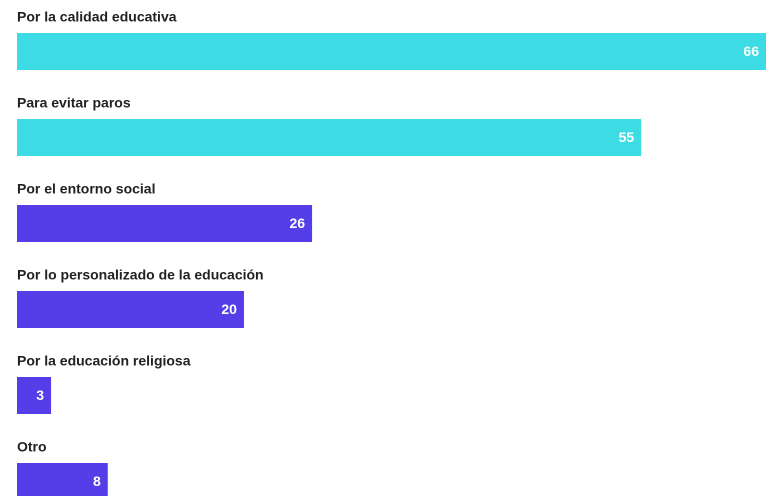 The height and width of the screenshot is (496, 766). Describe the element at coordinates (86, 189) in the screenshot. I see `category-label: Por el entorno social` at that location.